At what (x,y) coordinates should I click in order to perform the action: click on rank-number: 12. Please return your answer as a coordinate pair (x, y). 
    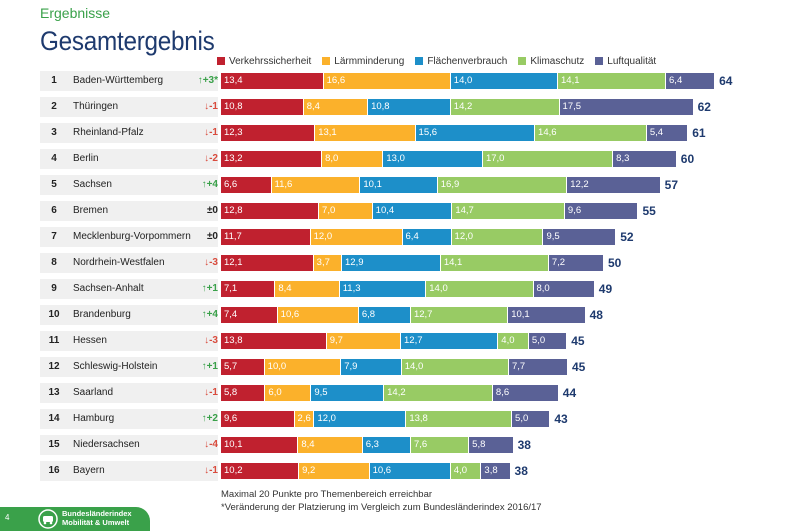
    Looking at the image, I should click on (54, 366).